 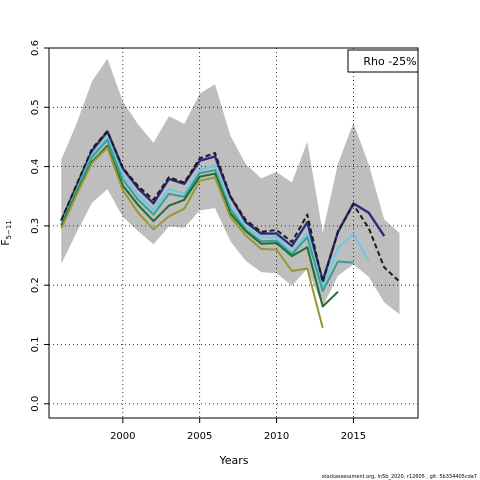 I want to click on x-axis-title: Years, so click(x=233, y=460).